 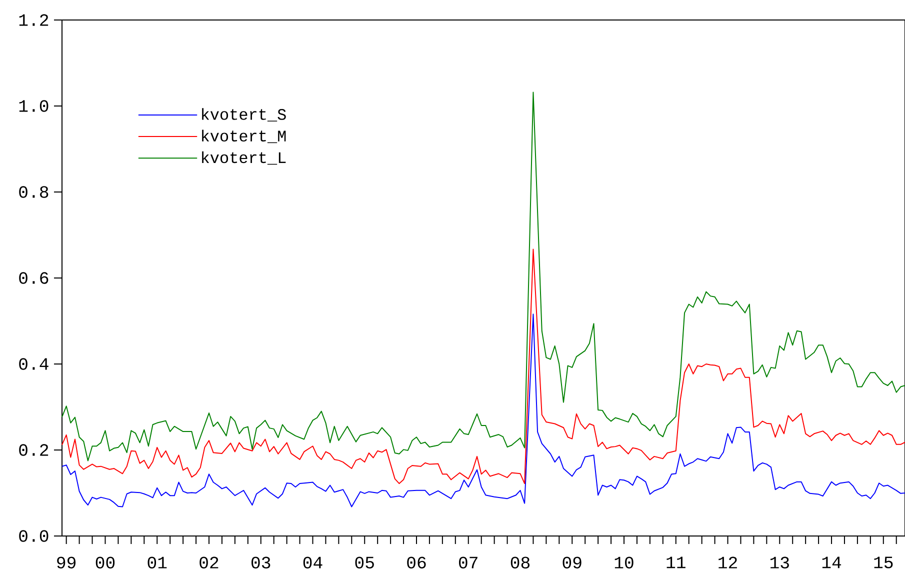 I want to click on x-tick-label: 10, so click(x=624, y=562).